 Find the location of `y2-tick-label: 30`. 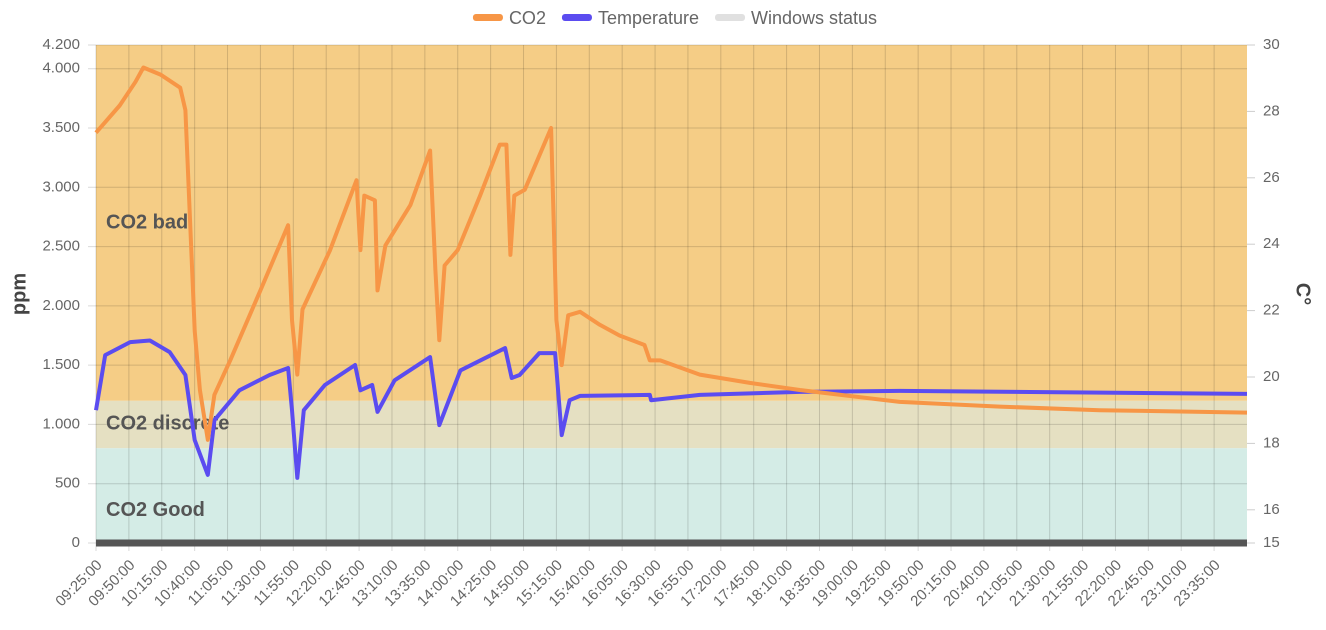

y2-tick-label: 30 is located at coordinates (1271, 44).